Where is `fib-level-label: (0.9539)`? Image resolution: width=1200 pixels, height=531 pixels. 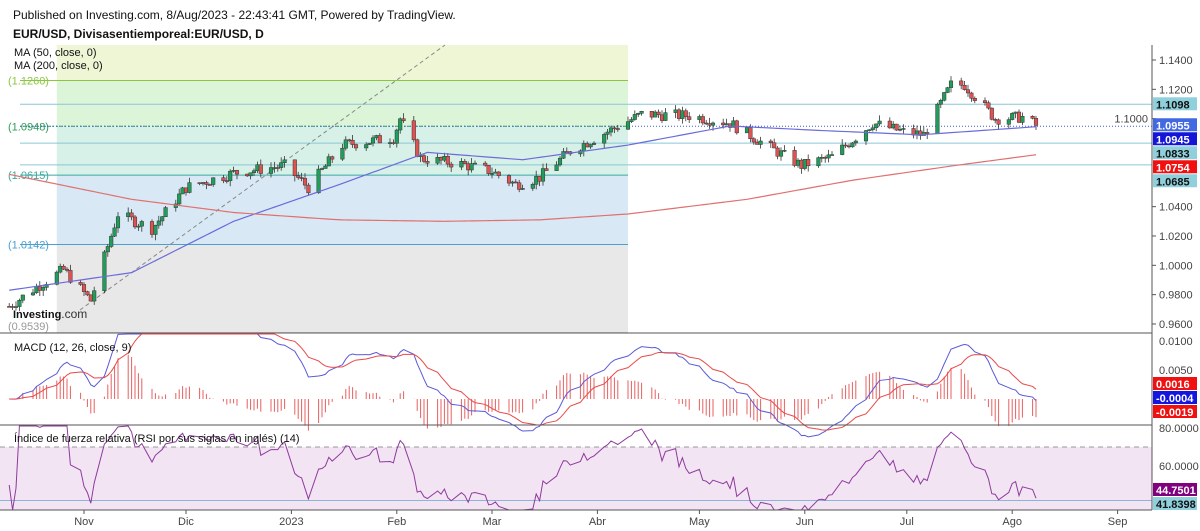
fib-level-label: (0.9539) is located at coordinates (28, 327).